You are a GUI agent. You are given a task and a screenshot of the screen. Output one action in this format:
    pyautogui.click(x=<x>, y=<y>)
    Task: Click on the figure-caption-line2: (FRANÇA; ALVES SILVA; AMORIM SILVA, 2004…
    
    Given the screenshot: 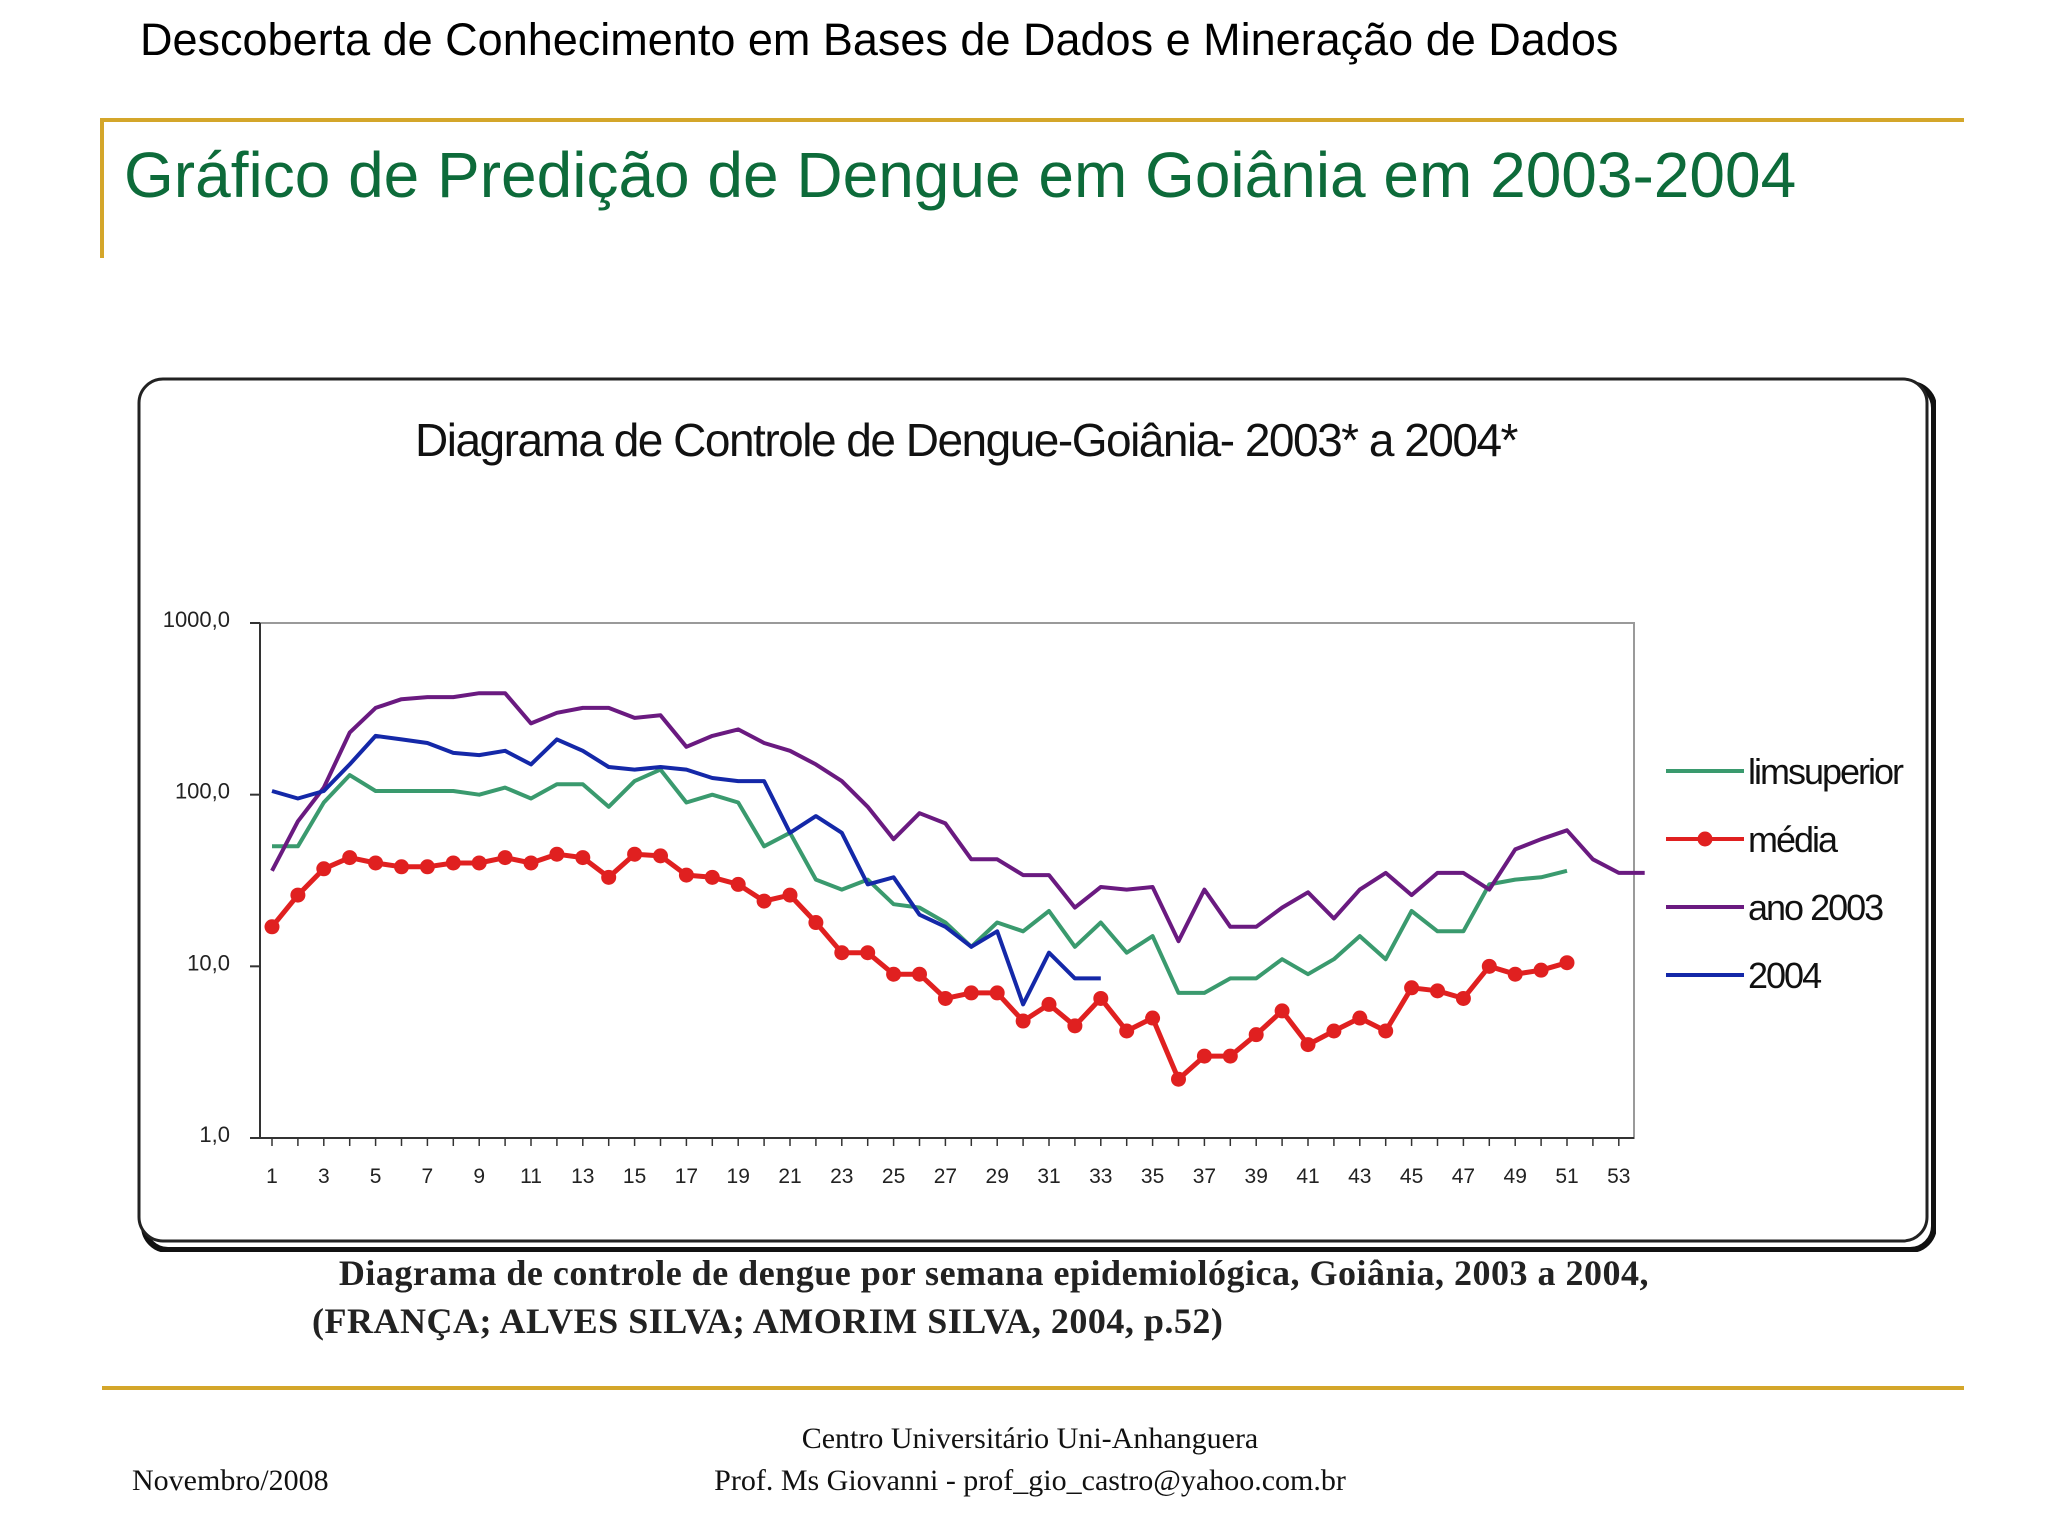 What is the action you would take?
    pyautogui.click(x=768, y=1321)
    